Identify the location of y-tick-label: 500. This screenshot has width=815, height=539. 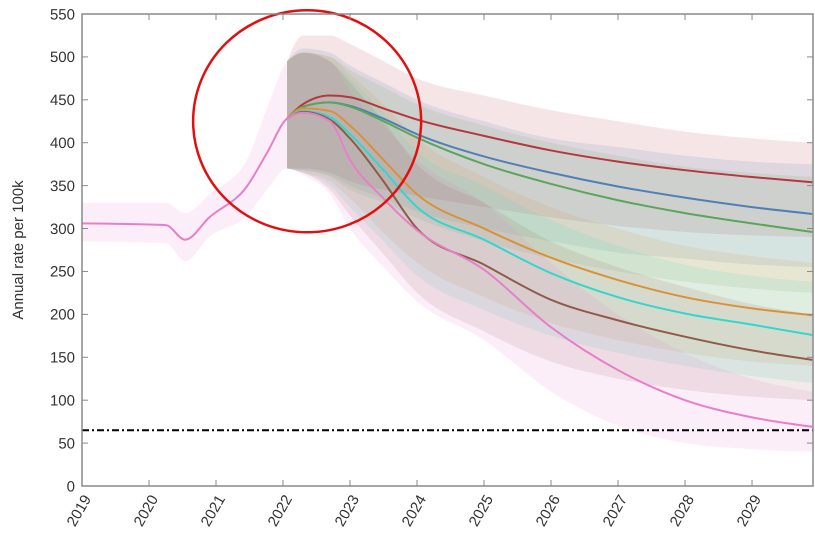
(62, 57).